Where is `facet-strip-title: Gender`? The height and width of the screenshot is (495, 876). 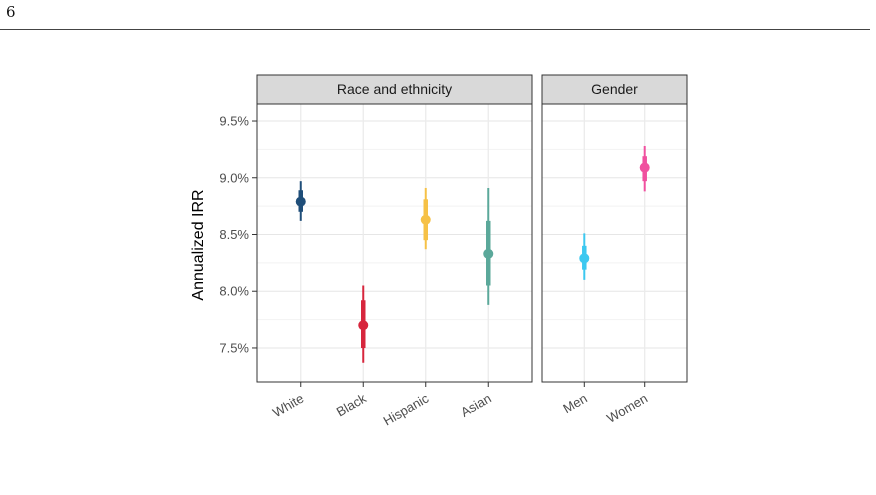 facet-strip-title: Gender is located at coordinates (614, 89).